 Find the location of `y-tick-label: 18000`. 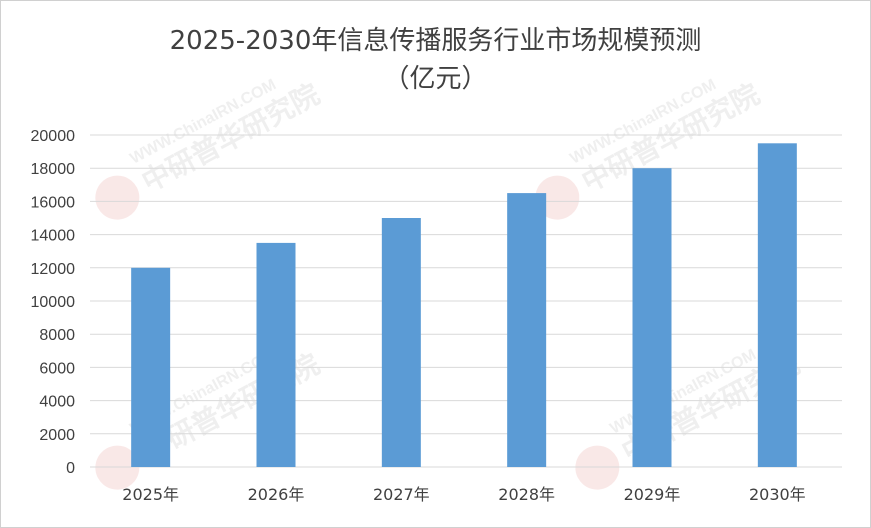

y-tick-label: 18000 is located at coordinates (53, 169).